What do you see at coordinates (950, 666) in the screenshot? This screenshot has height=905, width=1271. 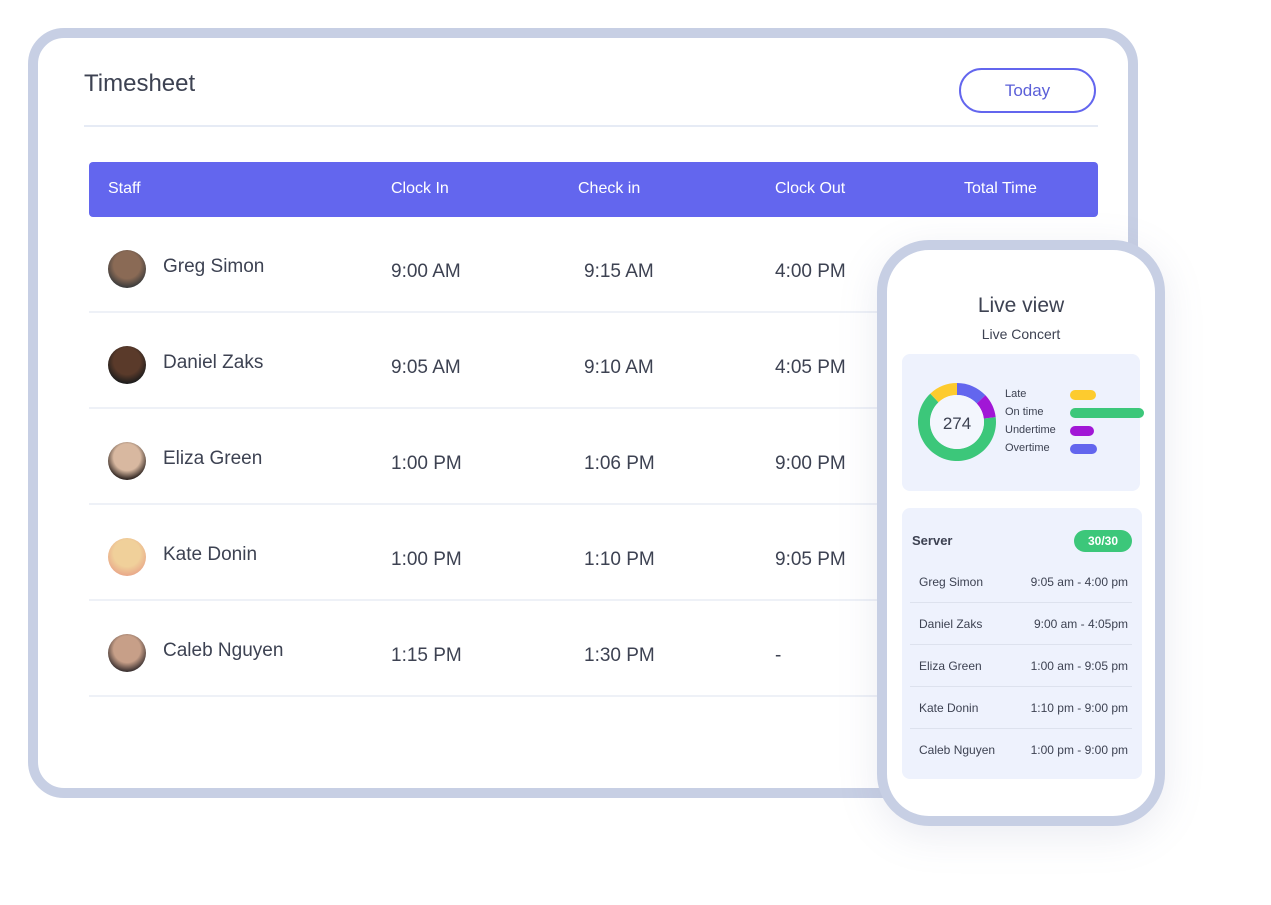 I see `server-staff-name: Eliza Green` at bounding box center [950, 666].